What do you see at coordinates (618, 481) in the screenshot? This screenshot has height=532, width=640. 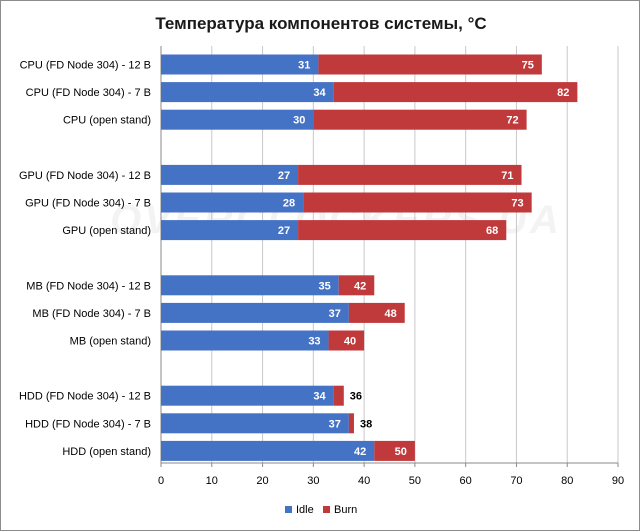 I see `x-tick-label: 90` at bounding box center [618, 481].